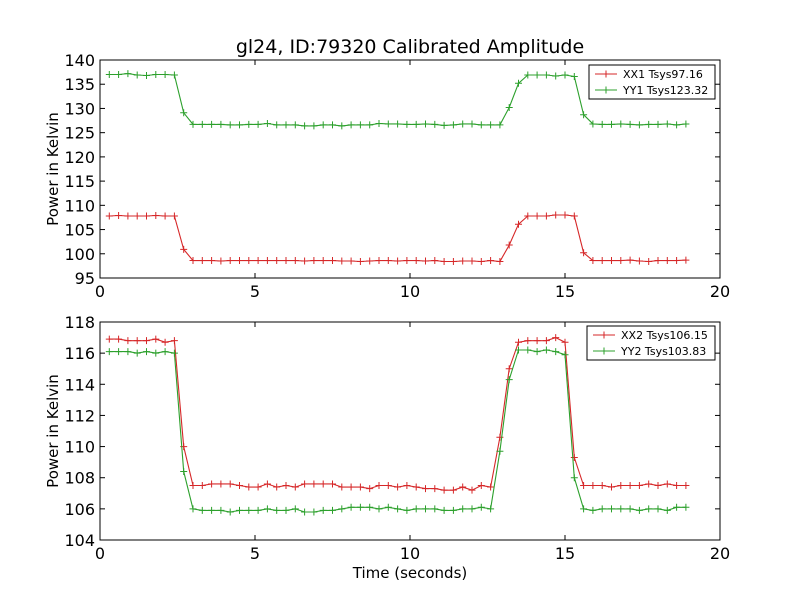 Image resolution: width=800 pixels, height=600 pixels. What do you see at coordinates (720, 291) in the screenshot?
I see `x-tick-label: 20` at bounding box center [720, 291].